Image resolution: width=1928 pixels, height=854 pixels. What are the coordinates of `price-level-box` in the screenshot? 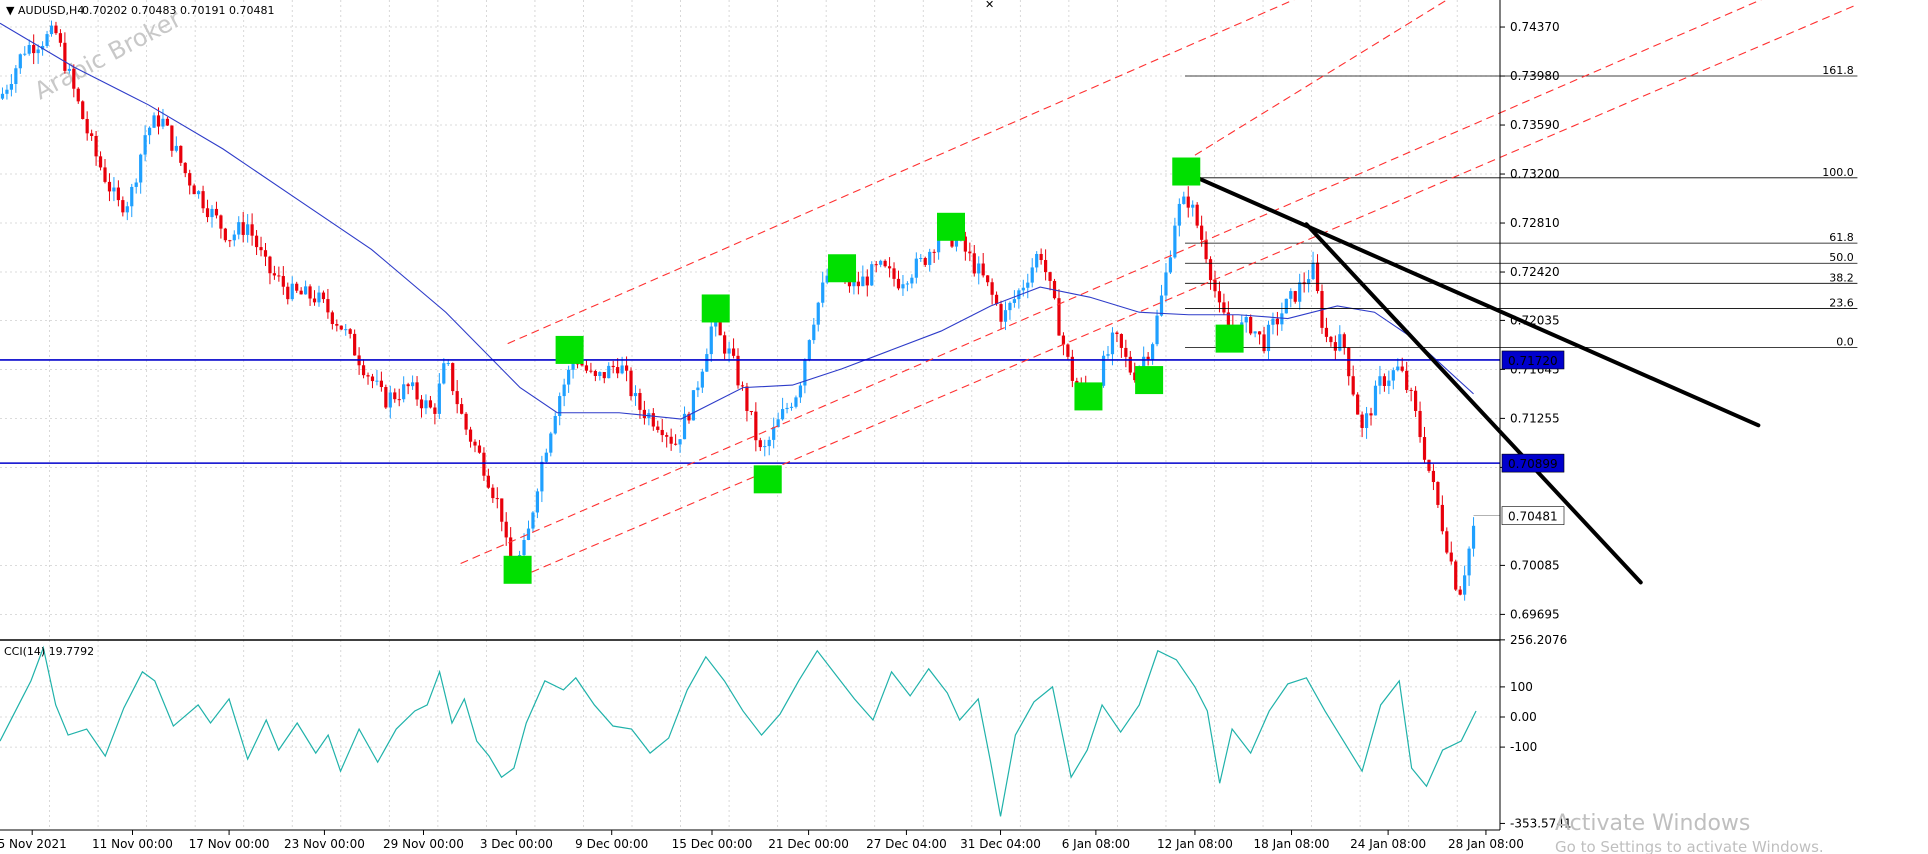 It's located at (1533, 463).